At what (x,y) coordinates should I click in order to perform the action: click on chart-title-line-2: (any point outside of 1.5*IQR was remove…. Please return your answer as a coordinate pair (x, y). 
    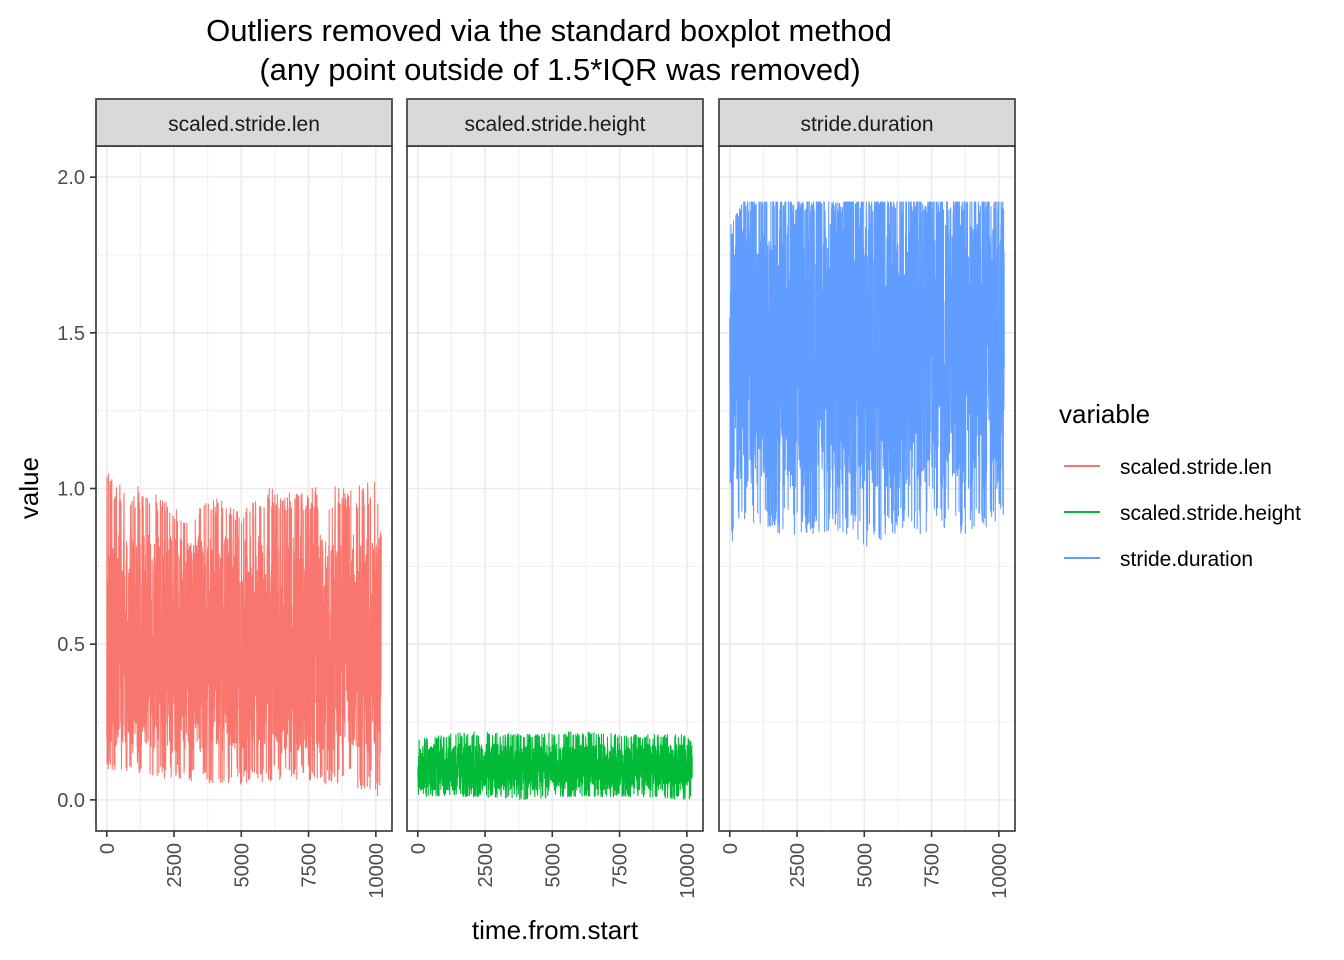
    Looking at the image, I should click on (559, 69).